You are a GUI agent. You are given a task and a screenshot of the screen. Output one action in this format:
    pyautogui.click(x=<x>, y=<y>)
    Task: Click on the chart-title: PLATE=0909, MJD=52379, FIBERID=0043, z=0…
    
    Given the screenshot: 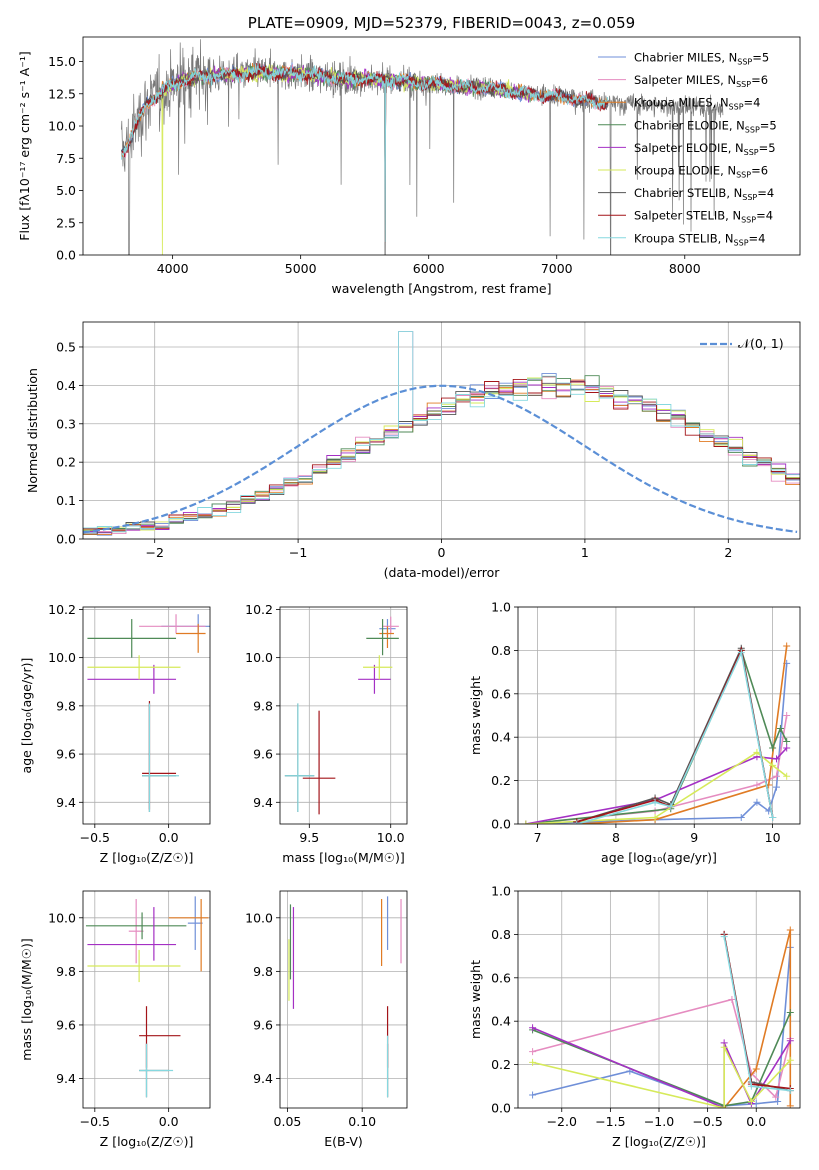 What is the action you would take?
    pyautogui.click(x=441, y=23)
    